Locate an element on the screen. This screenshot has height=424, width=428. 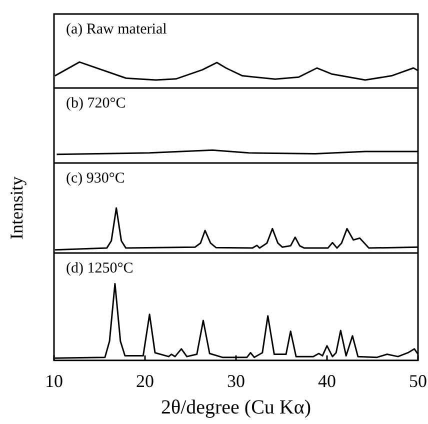
x-tick-label: 50 is located at coordinates (418, 380).